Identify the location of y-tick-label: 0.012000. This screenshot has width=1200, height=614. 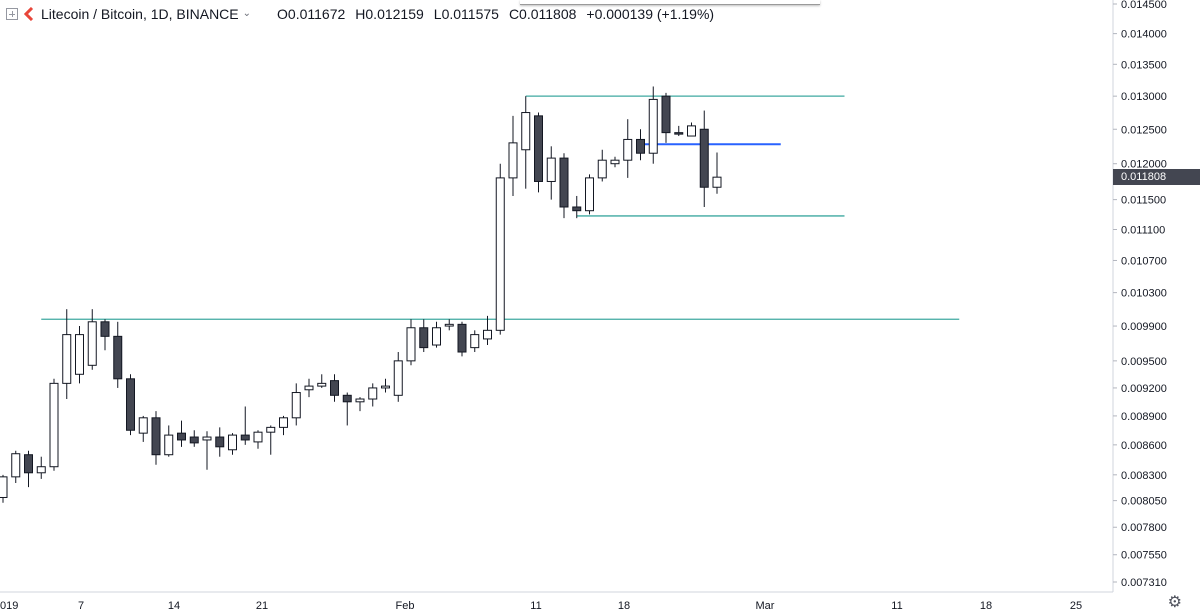
(1144, 165).